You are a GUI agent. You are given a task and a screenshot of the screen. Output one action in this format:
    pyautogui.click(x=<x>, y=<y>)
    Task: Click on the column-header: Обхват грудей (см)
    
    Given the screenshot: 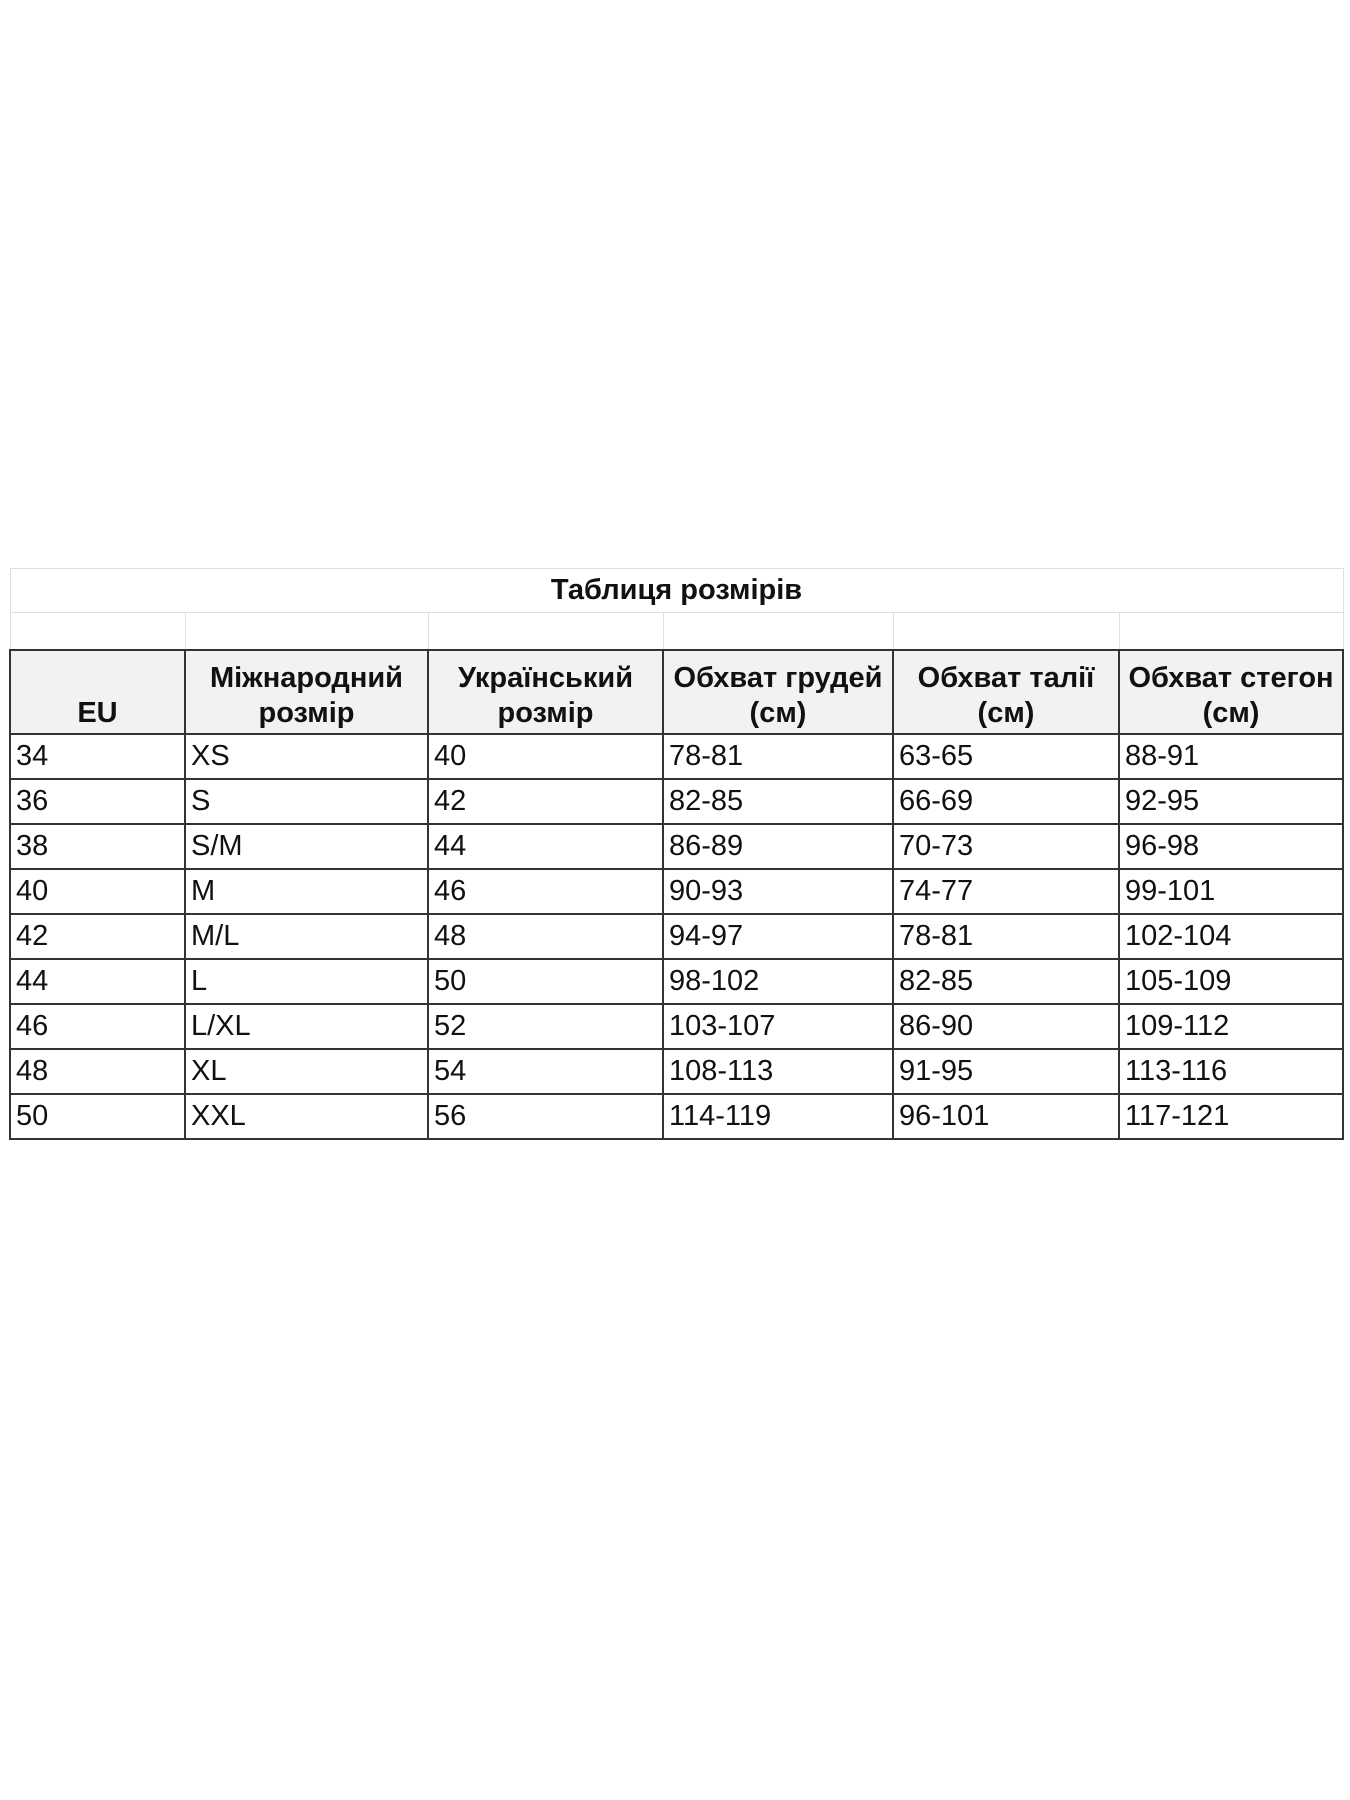 What is the action you would take?
    pyautogui.click(x=778, y=692)
    